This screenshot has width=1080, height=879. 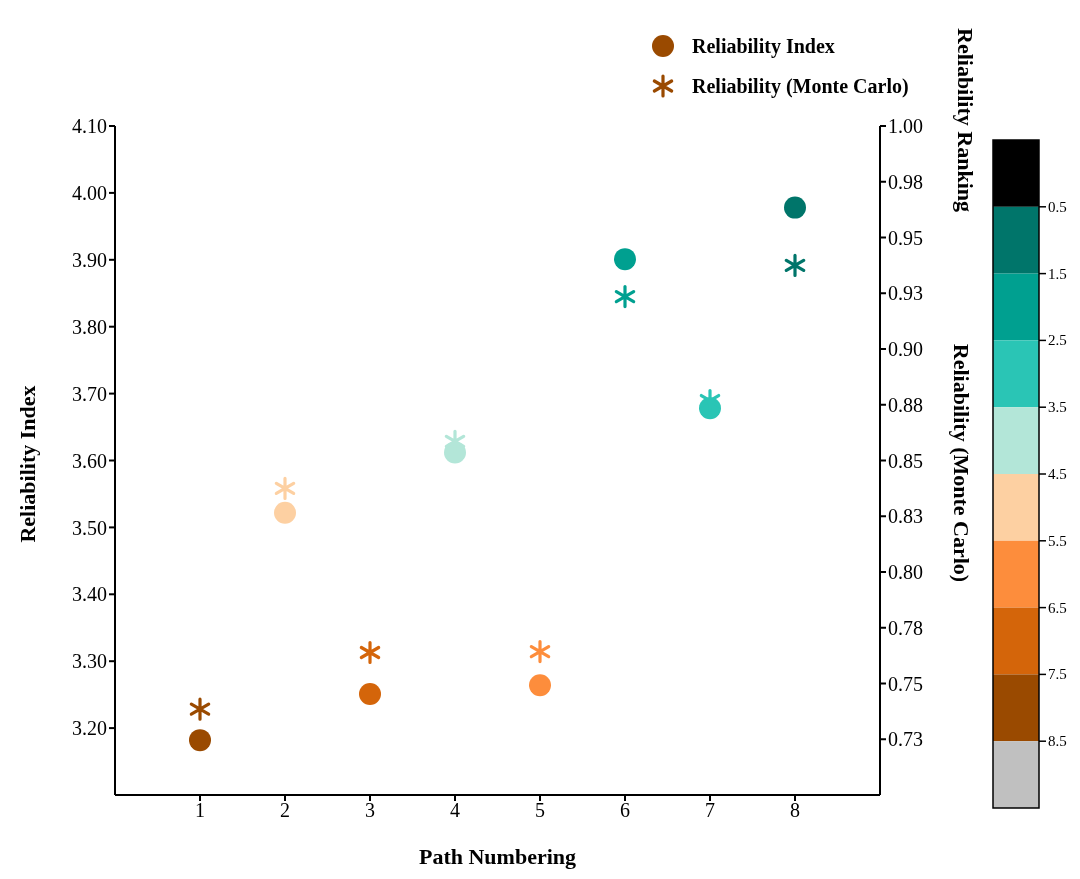 I want to click on y2-tick-label: 0.95, so click(x=905, y=237).